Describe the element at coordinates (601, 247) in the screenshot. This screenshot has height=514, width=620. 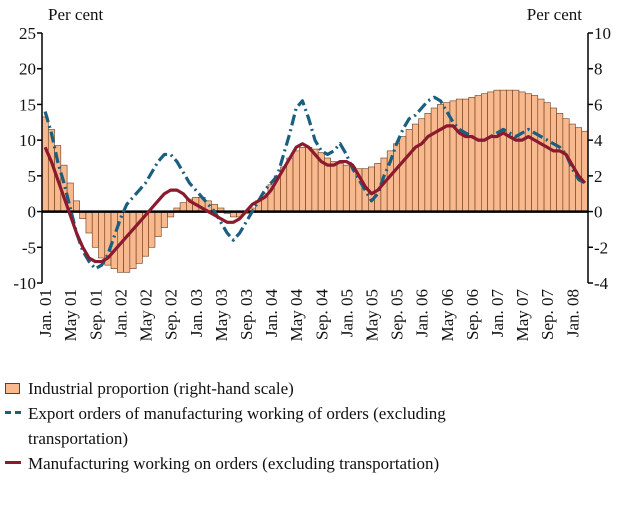
I see `y2-tick-label: -2` at that location.